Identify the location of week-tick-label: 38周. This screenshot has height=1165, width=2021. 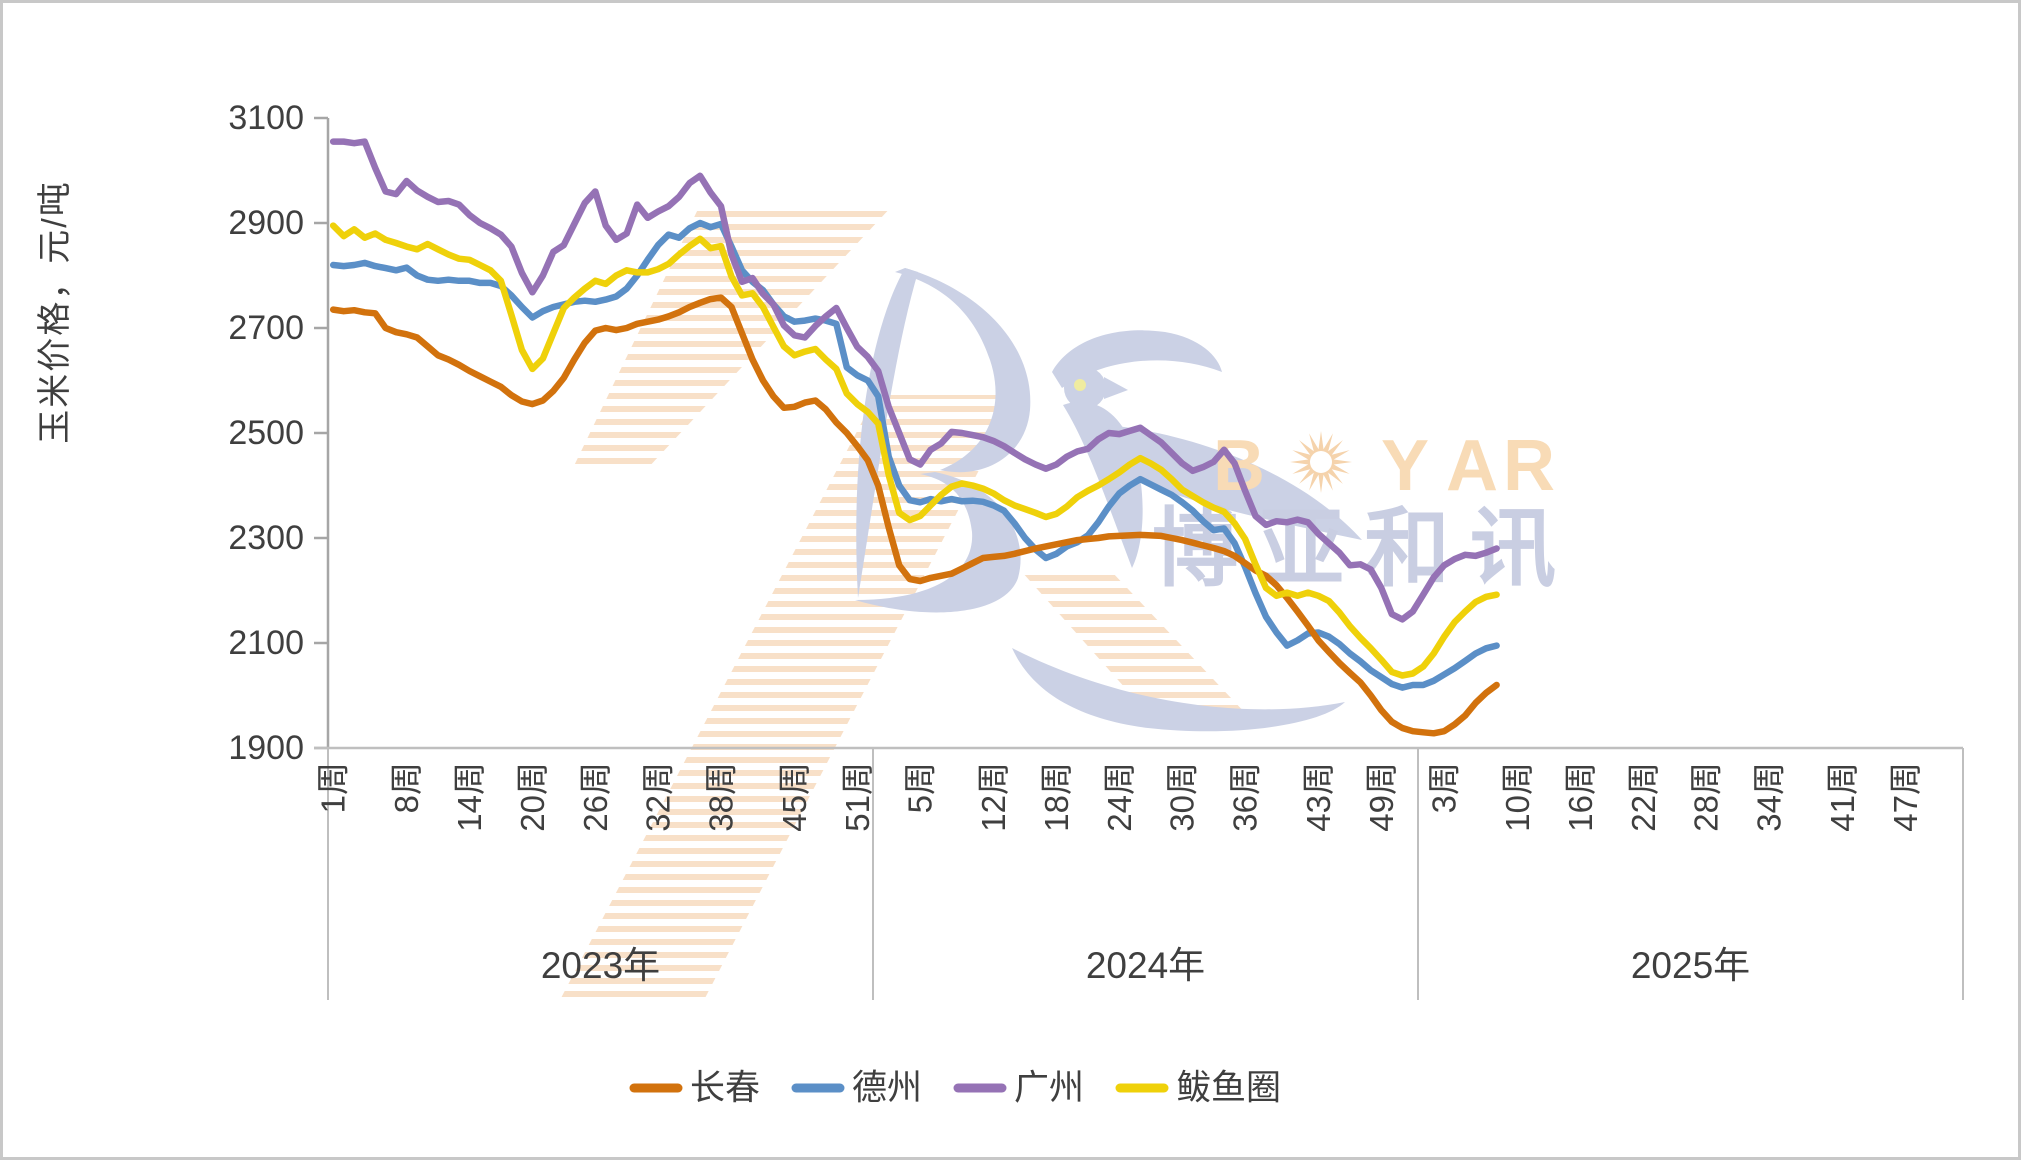
(721, 797).